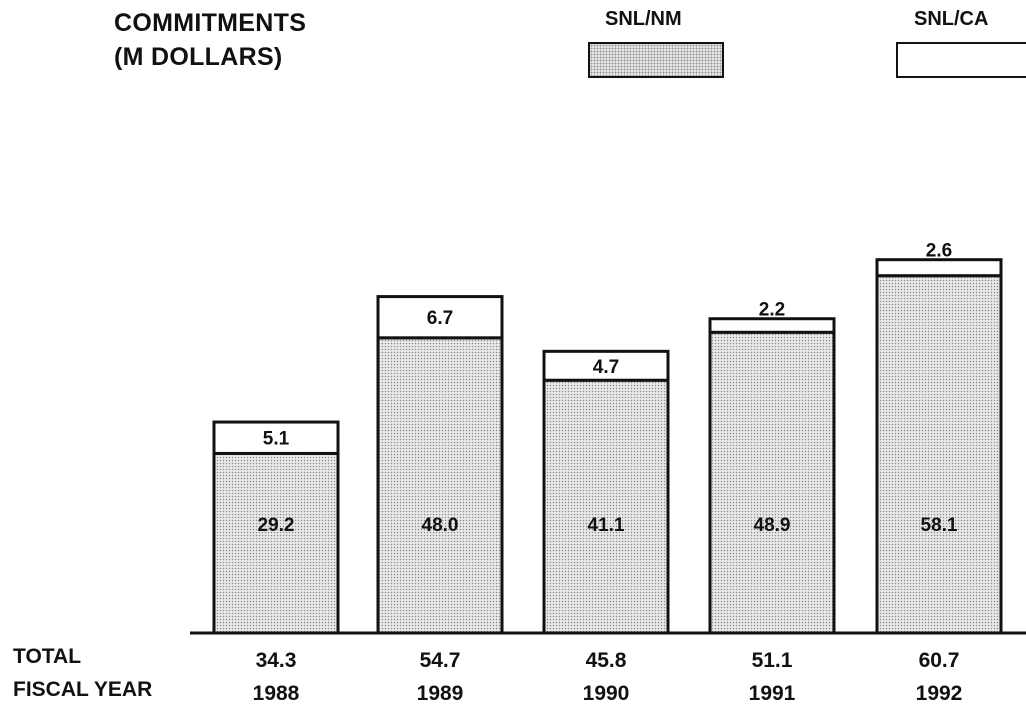 This screenshot has height=705, width=1026. Describe the element at coordinates (606, 693) in the screenshot. I see `fiscal-year-label-1990: 1990` at that location.